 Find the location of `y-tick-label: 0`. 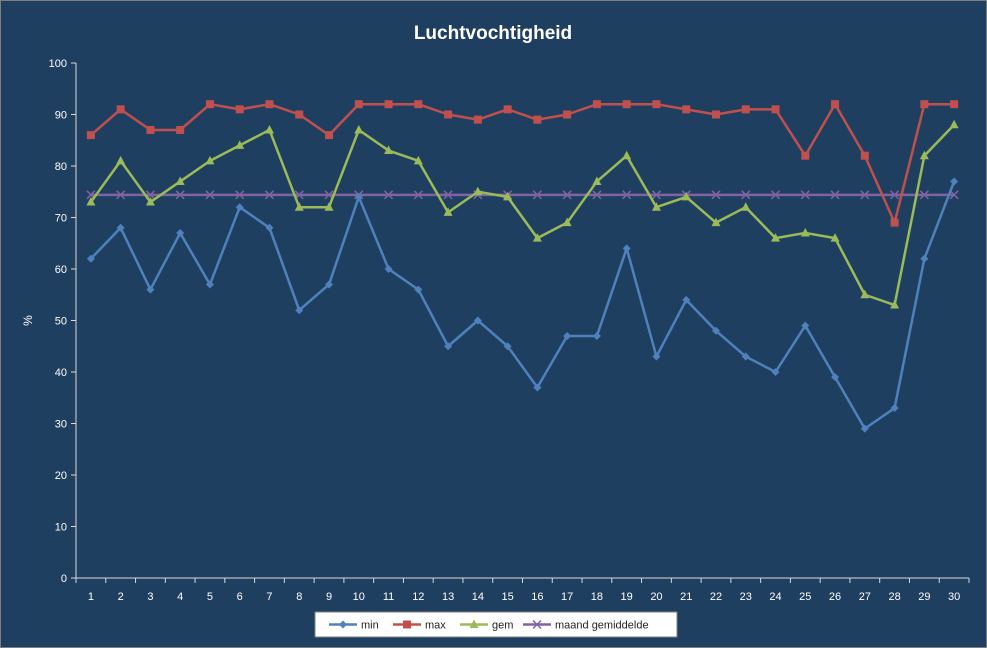

y-tick-label: 0 is located at coordinates (64, 579).